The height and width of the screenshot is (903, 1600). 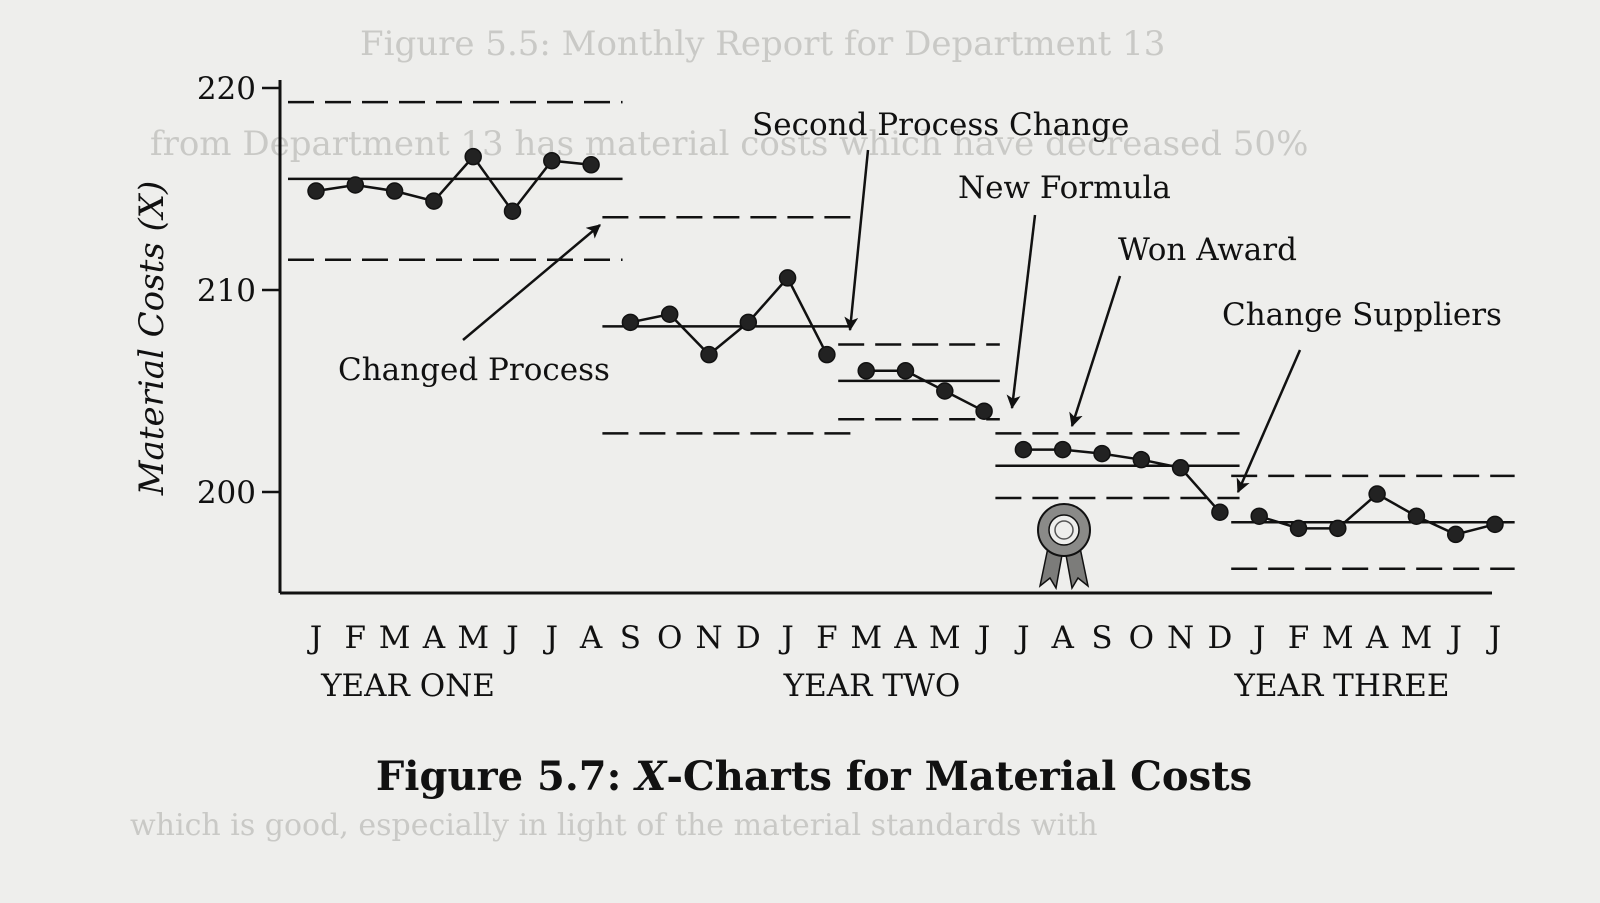 What do you see at coordinates (407, 686) in the screenshot?
I see `year-label: YEAR ONE` at bounding box center [407, 686].